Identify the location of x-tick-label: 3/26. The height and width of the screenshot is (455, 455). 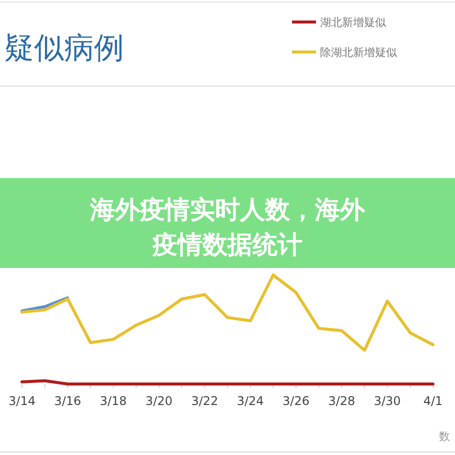
(296, 401).